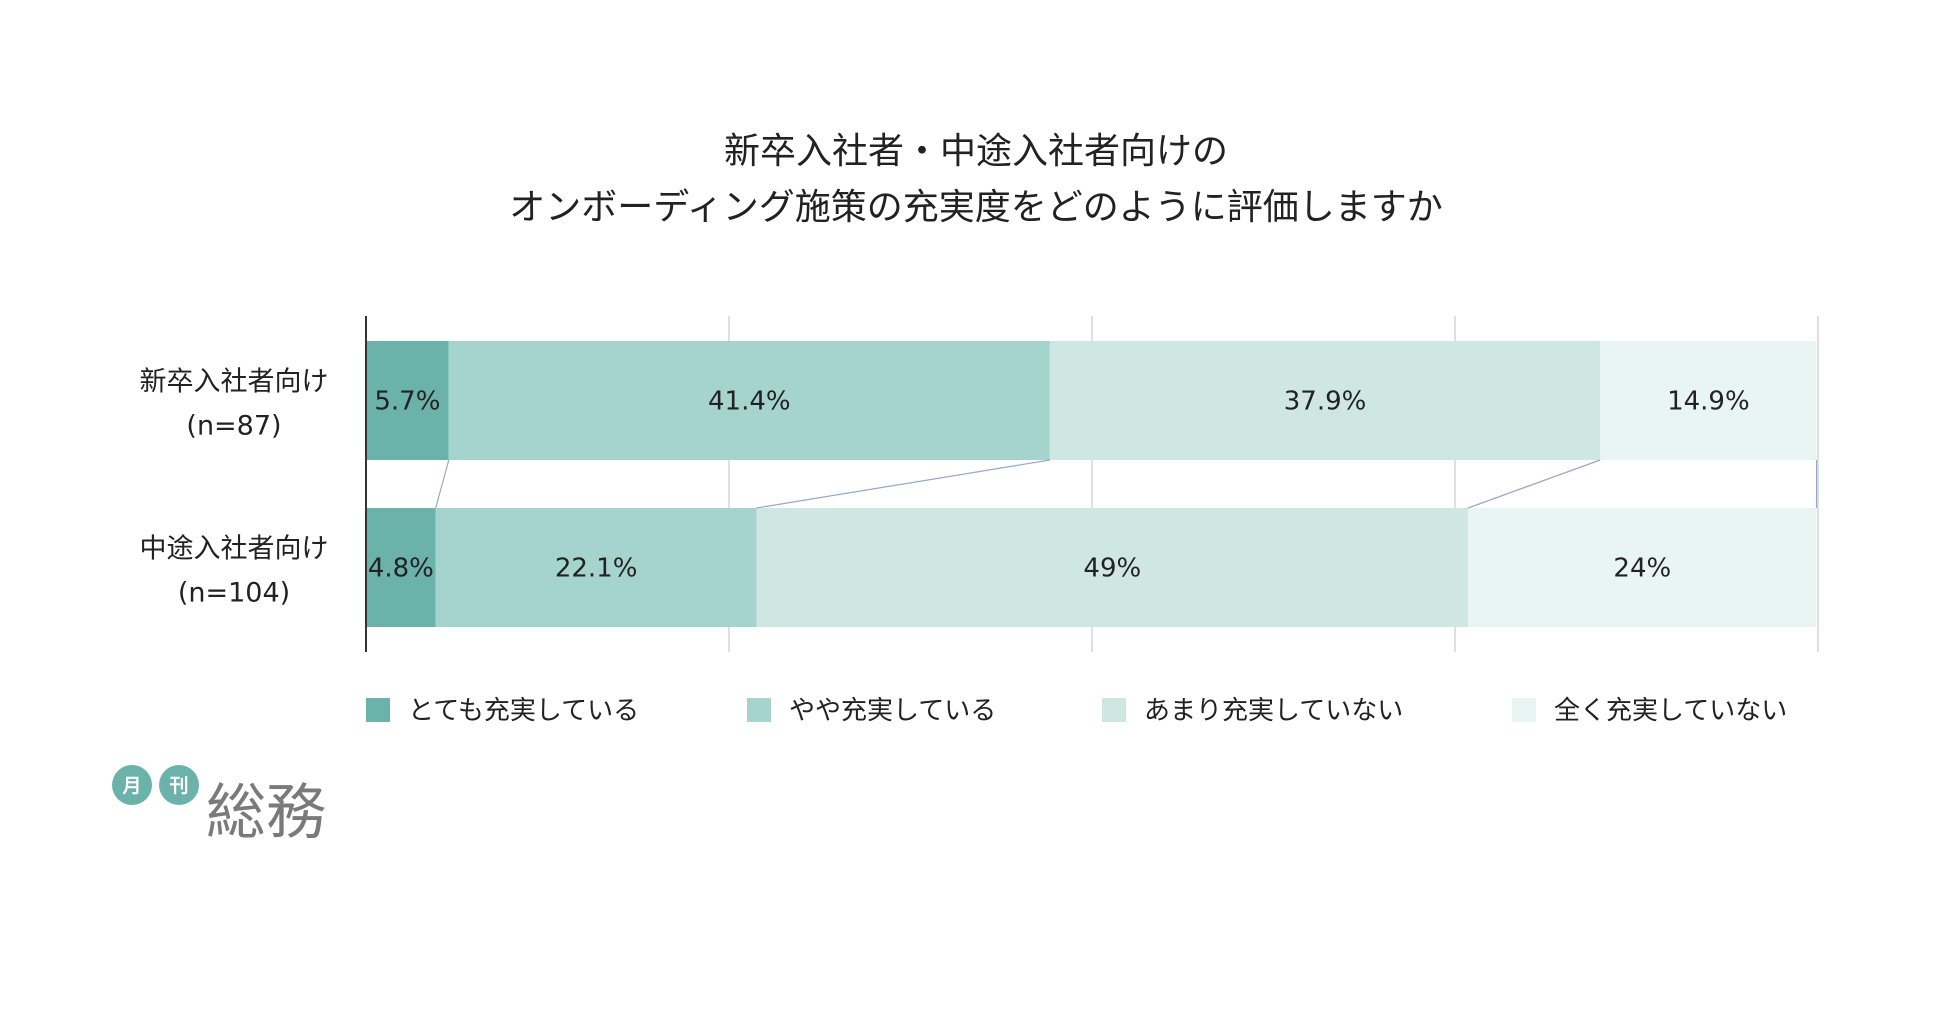 The height and width of the screenshot is (1021, 1950). I want to click on data-label: 4.8%, so click(401, 569).